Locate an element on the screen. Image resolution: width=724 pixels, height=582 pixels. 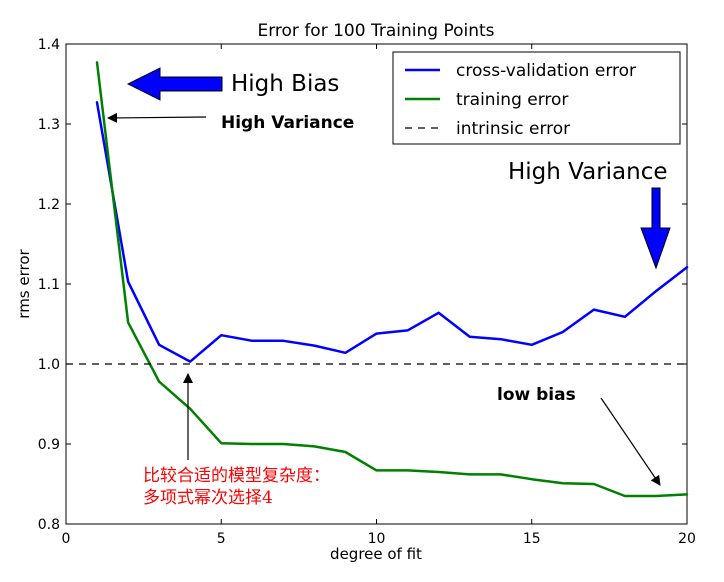
high-variance-left-annotation: High Variance is located at coordinates (287, 123).